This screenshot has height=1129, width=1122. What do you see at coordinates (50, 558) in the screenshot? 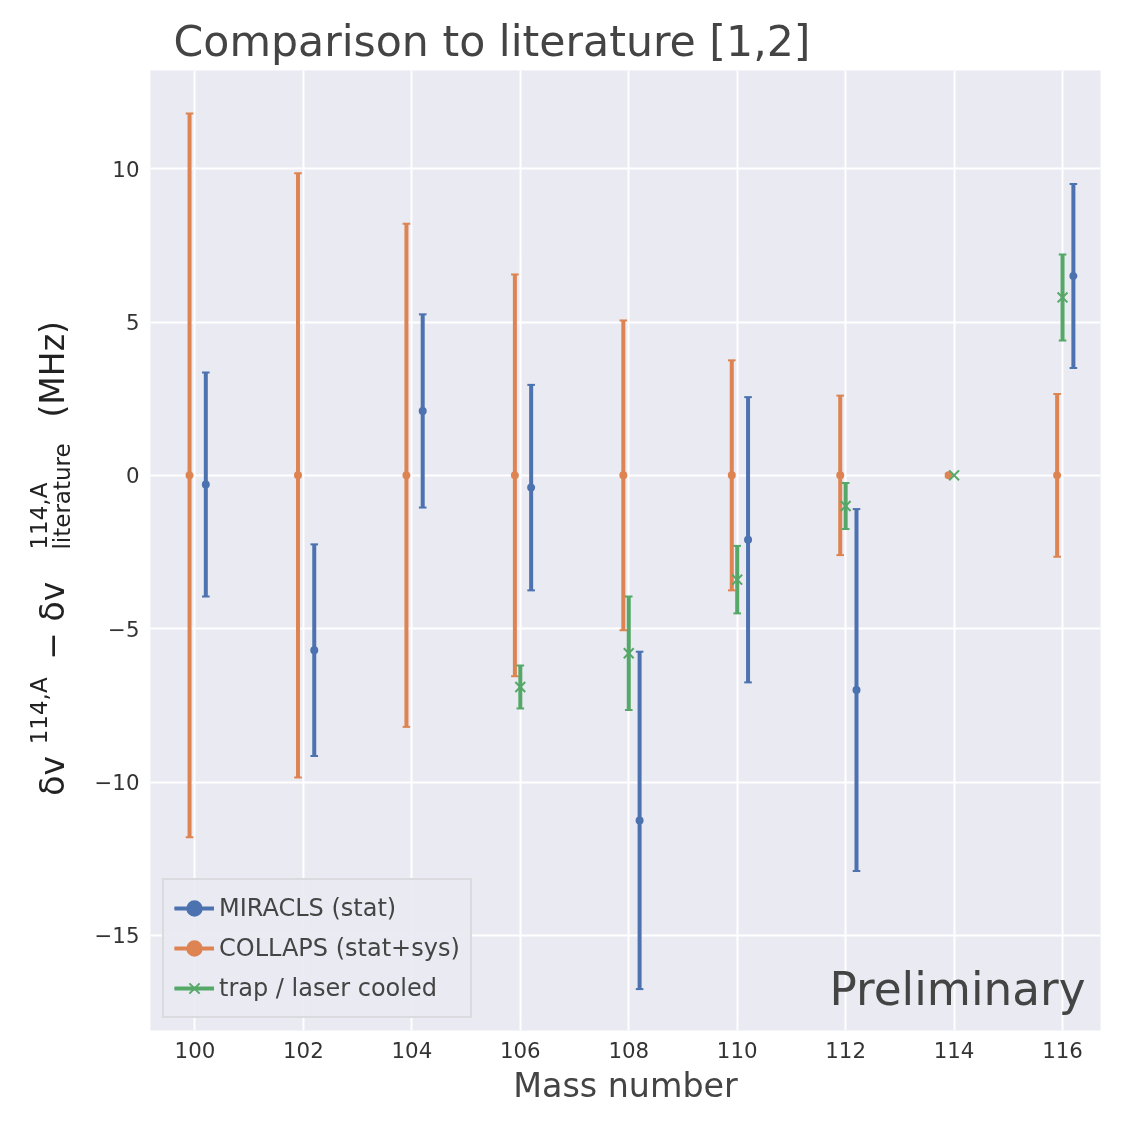
I see `y-axis-title: δv114,A − δv114,Aliterature (MHz)` at bounding box center [50, 558].